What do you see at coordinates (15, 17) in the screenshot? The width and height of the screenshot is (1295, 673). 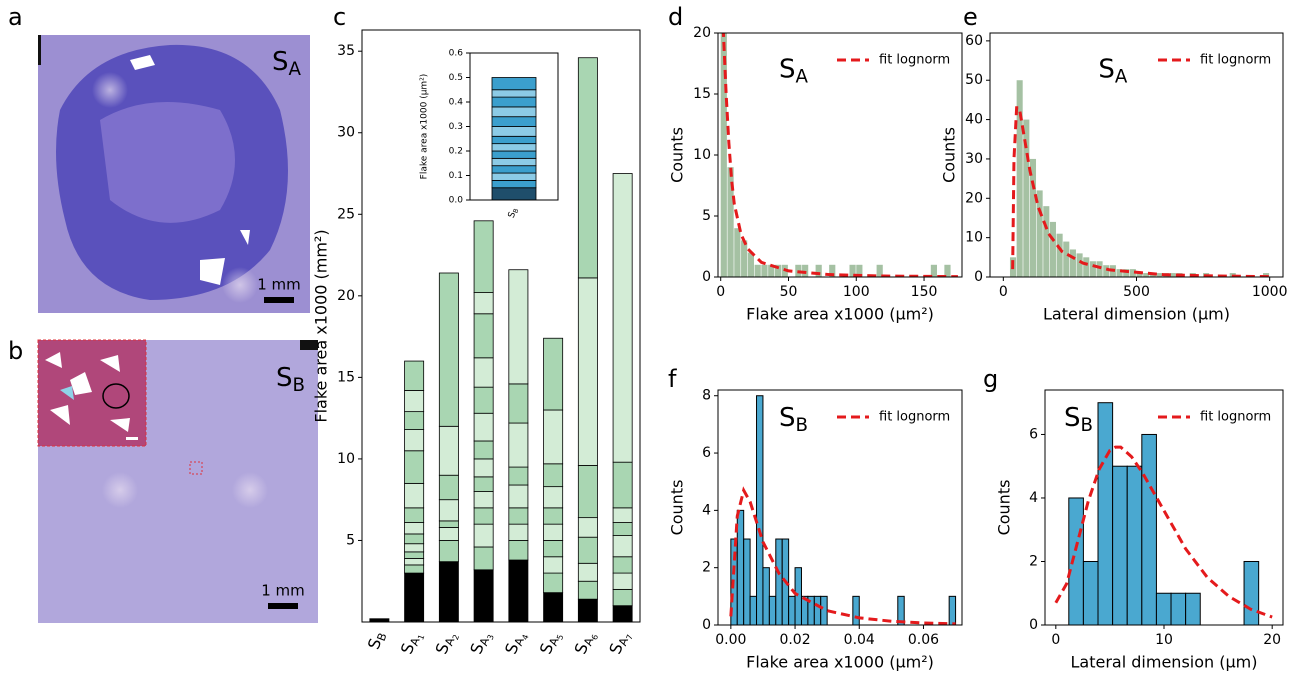 I see `panel-letter: a` at bounding box center [15, 17].